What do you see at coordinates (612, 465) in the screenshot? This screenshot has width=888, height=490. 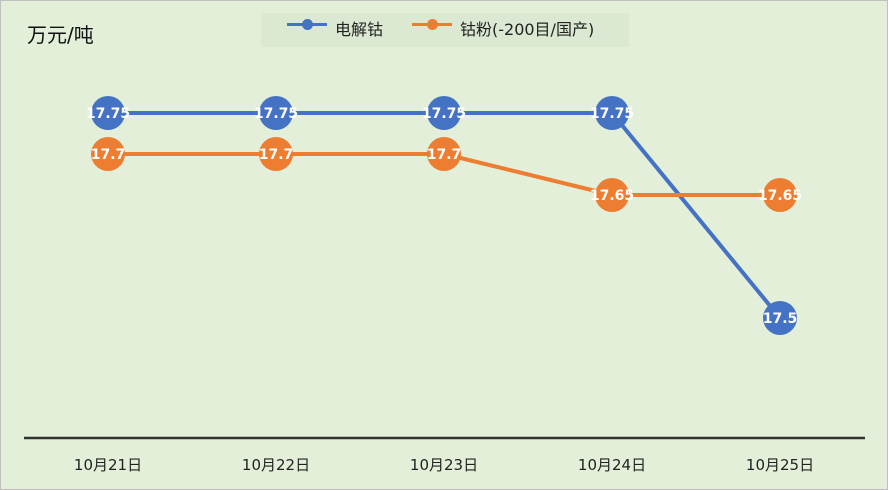 I see `x-tick-label: 10月24日` at bounding box center [612, 465].